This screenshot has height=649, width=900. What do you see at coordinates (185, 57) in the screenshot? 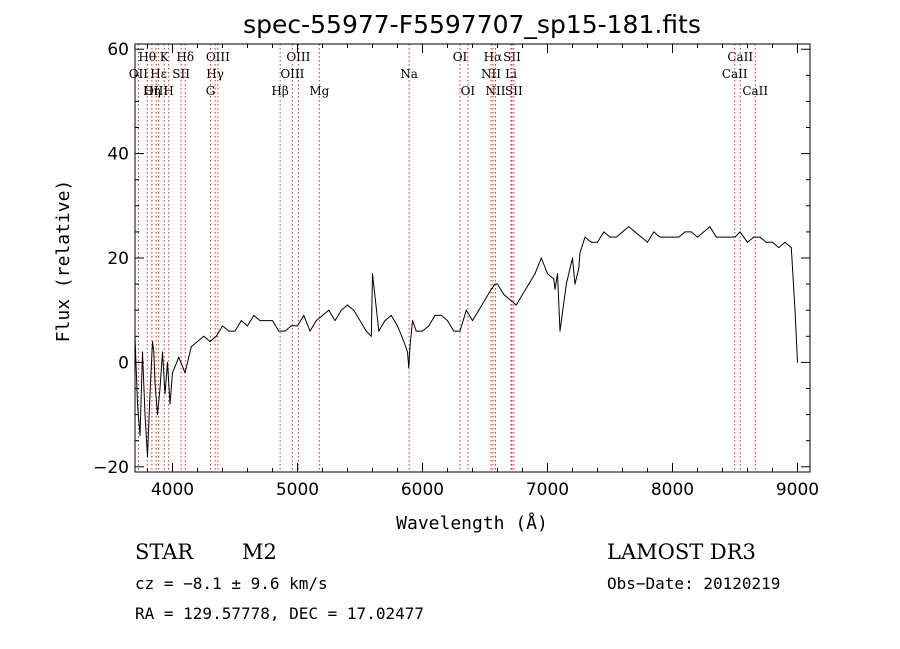
I see `line-marker-label-8: Hδ` at bounding box center [185, 57].